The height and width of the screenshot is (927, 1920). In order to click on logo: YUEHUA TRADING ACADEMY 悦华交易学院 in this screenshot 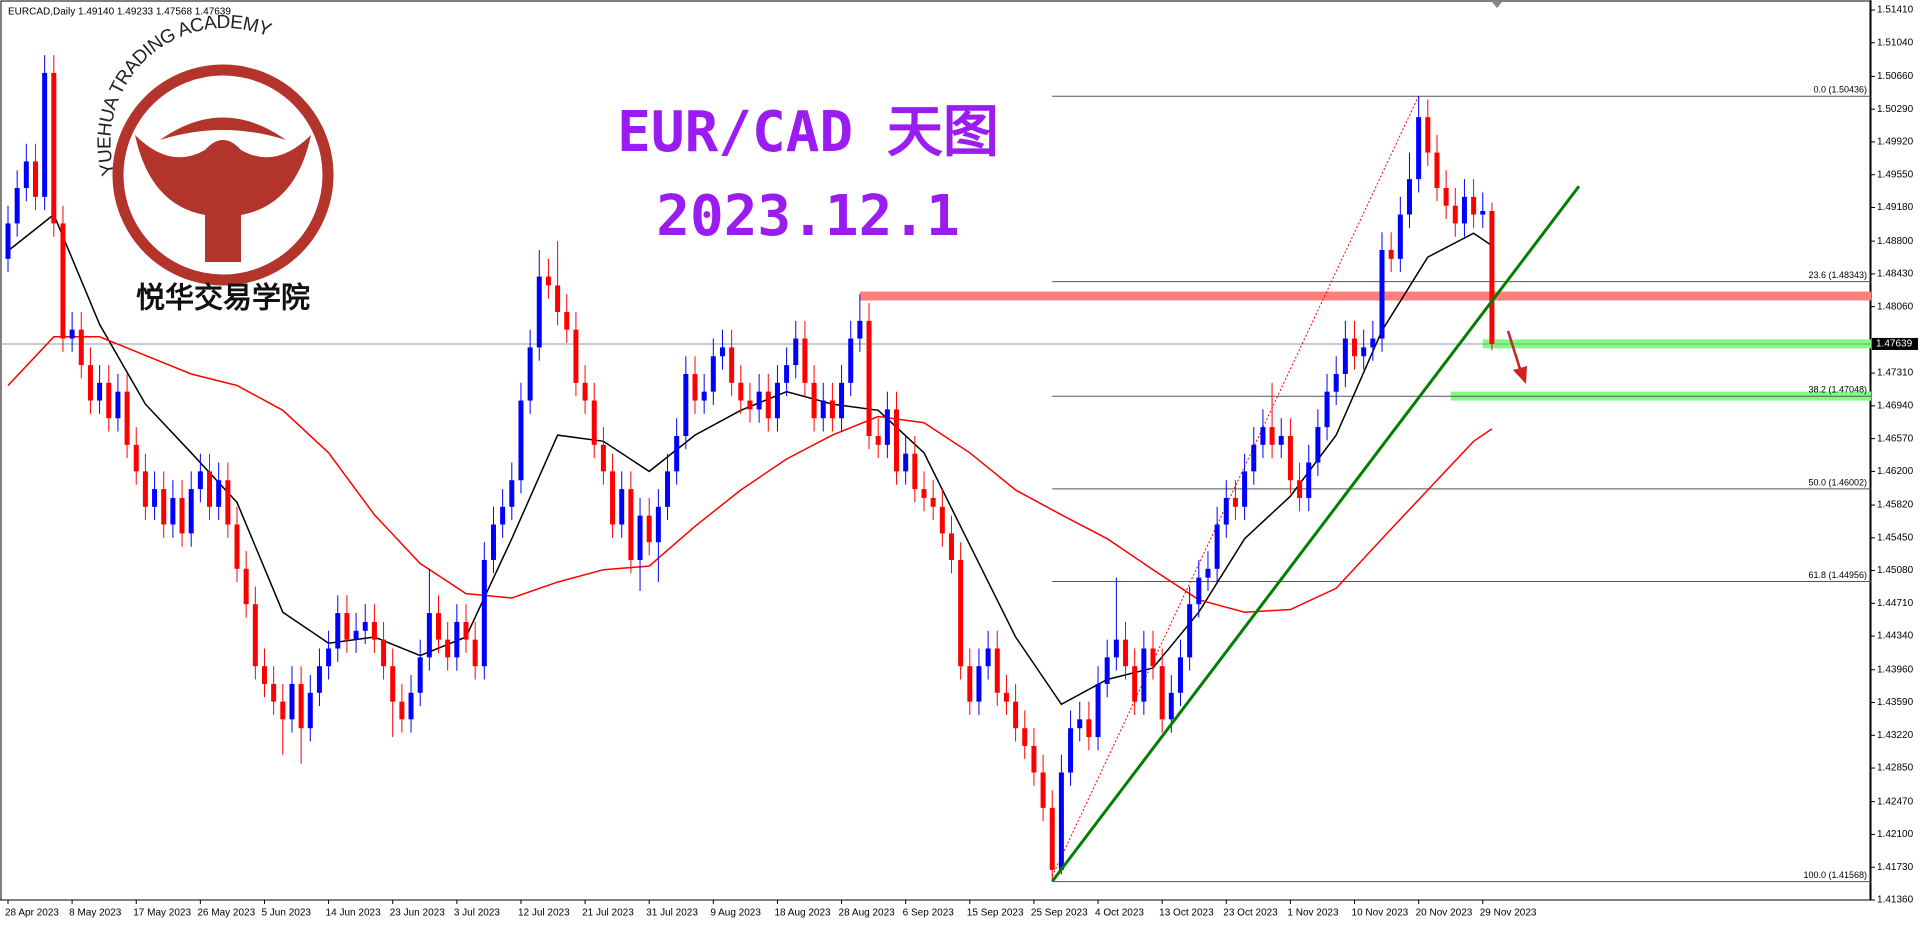, I will do `click(214, 163)`.